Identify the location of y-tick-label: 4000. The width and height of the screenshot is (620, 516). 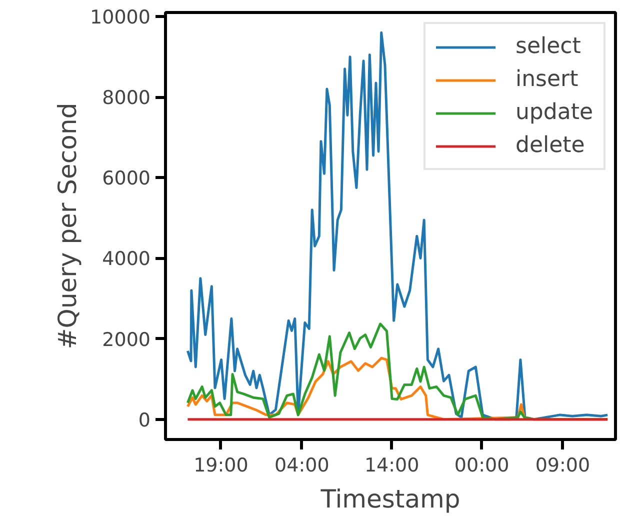
(126, 259).